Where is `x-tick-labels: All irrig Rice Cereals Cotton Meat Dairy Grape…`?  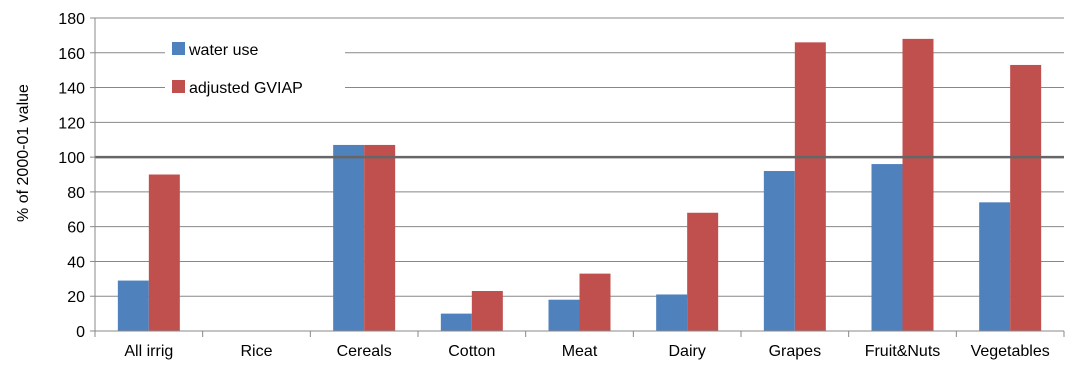 x-tick-labels: All irrig Rice Cereals Cotton Meat Dairy Grape… is located at coordinates (586, 351).